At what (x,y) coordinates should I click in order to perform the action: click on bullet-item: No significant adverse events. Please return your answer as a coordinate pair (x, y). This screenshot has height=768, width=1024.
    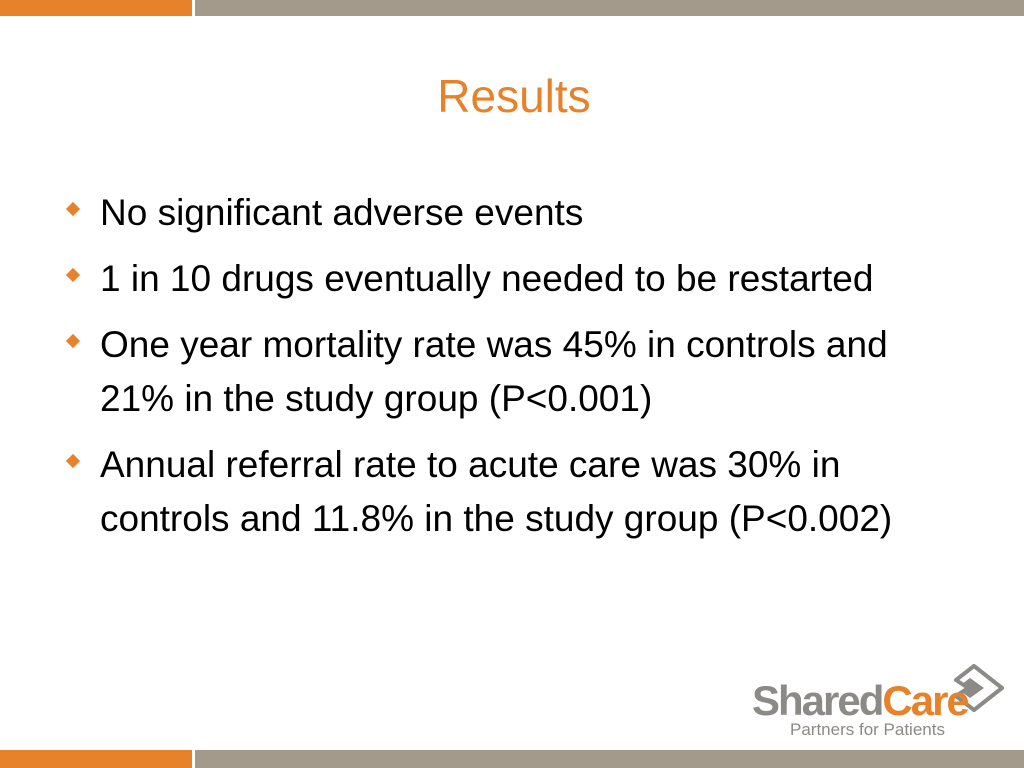
    Looking at the image, I should click on (515, 213).